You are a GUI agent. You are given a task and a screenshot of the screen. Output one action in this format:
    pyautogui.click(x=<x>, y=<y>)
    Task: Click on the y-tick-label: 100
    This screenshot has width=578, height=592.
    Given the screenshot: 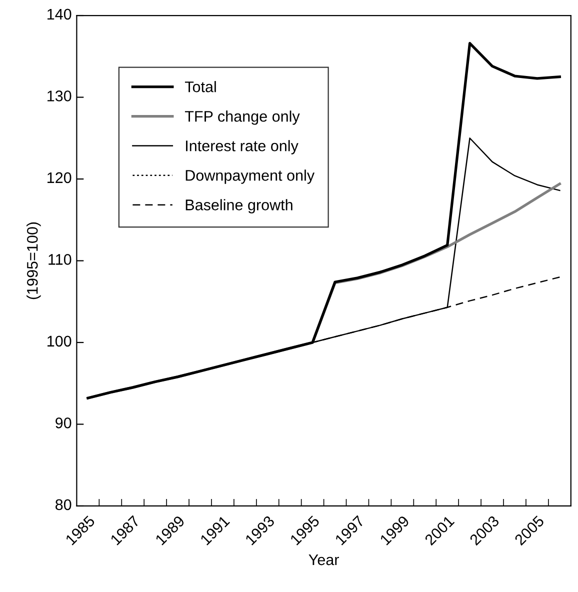 What is the action you would take?
    pyautogui.click(x=60, y=341)
    